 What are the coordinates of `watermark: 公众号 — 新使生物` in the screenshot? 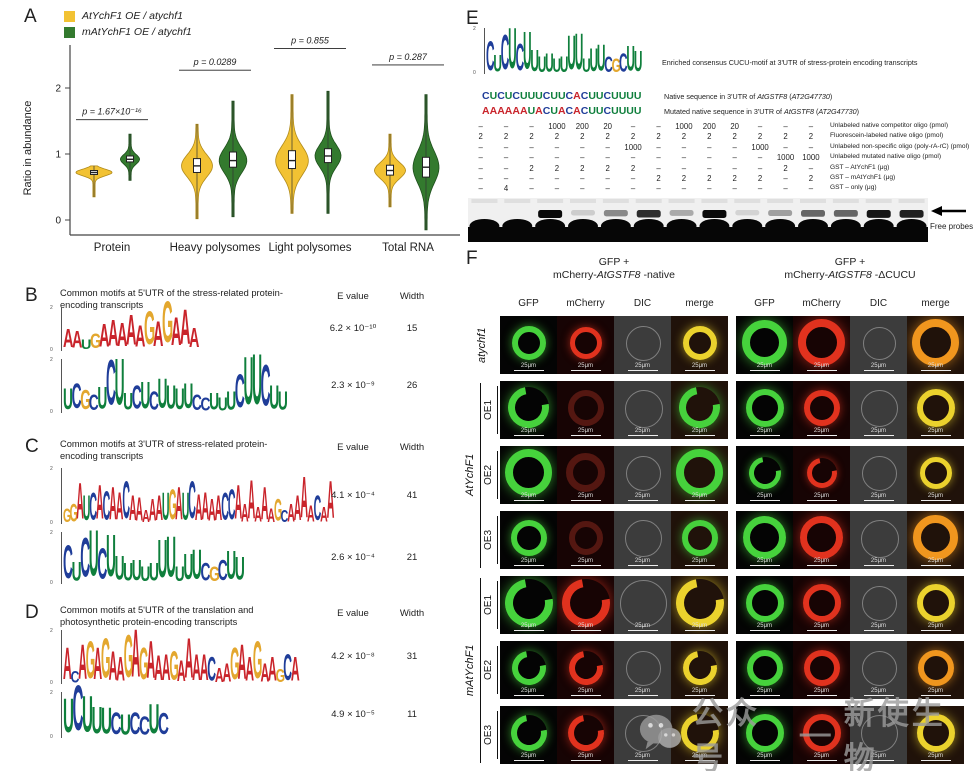 It's located at (806, 729).